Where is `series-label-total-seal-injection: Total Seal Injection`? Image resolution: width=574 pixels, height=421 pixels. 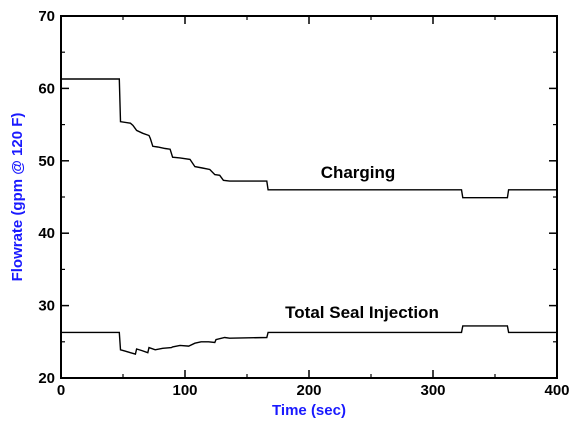
series-label-total-seal-injection: Total Seal Injection is located at coordinates (362, 312).